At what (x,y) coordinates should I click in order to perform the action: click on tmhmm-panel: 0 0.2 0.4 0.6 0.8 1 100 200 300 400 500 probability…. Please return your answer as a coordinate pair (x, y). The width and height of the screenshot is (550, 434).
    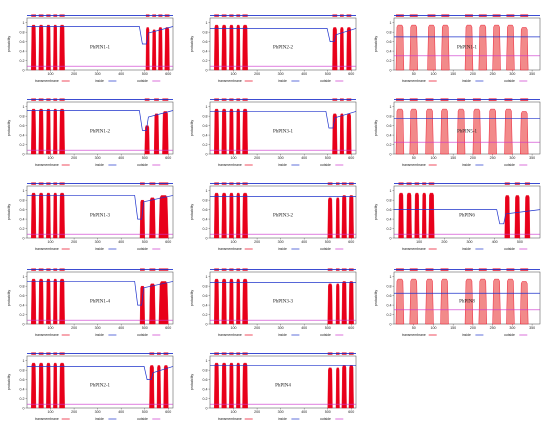
    Looking at the image, I should click on (458, 215).